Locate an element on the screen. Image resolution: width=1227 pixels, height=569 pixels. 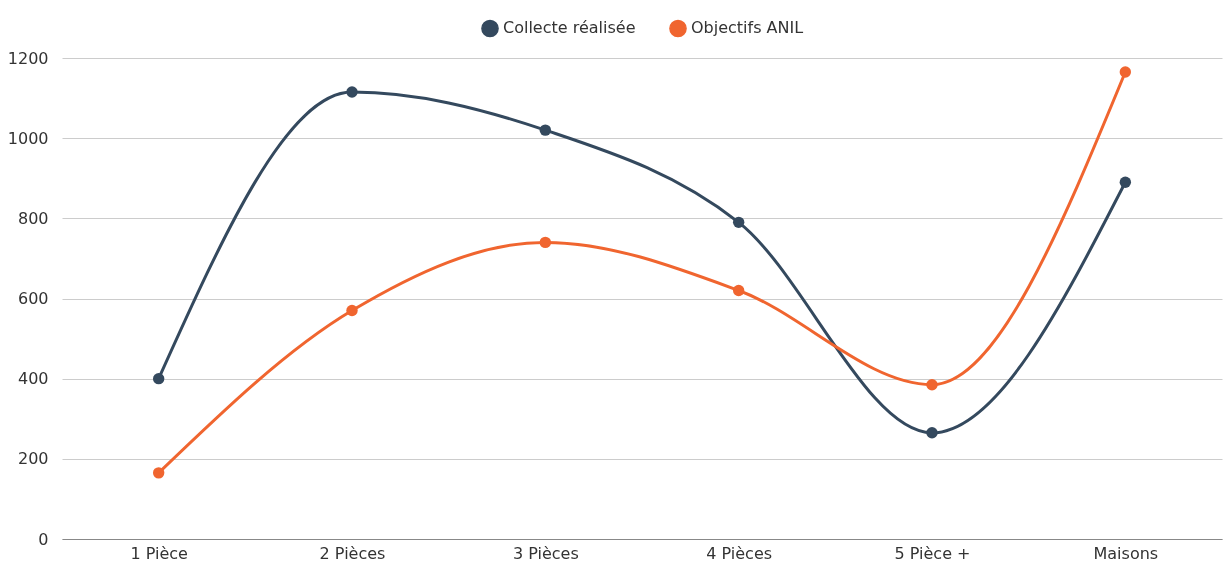
y-tick-label: 400 is located at coordinates (33, 379).